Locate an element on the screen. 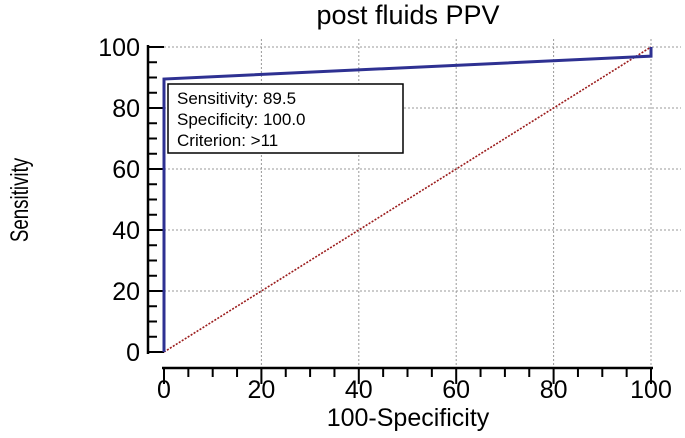 The image size is (685, 438). y-tick-label: 60 is located at coordinates (126, 170).